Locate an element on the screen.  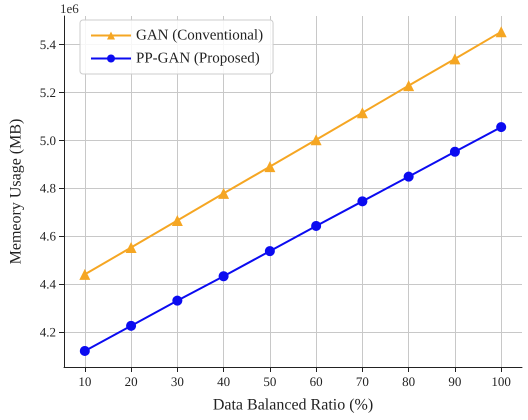
y-tick-label: 4.4 is located at coordinates (48, 284).